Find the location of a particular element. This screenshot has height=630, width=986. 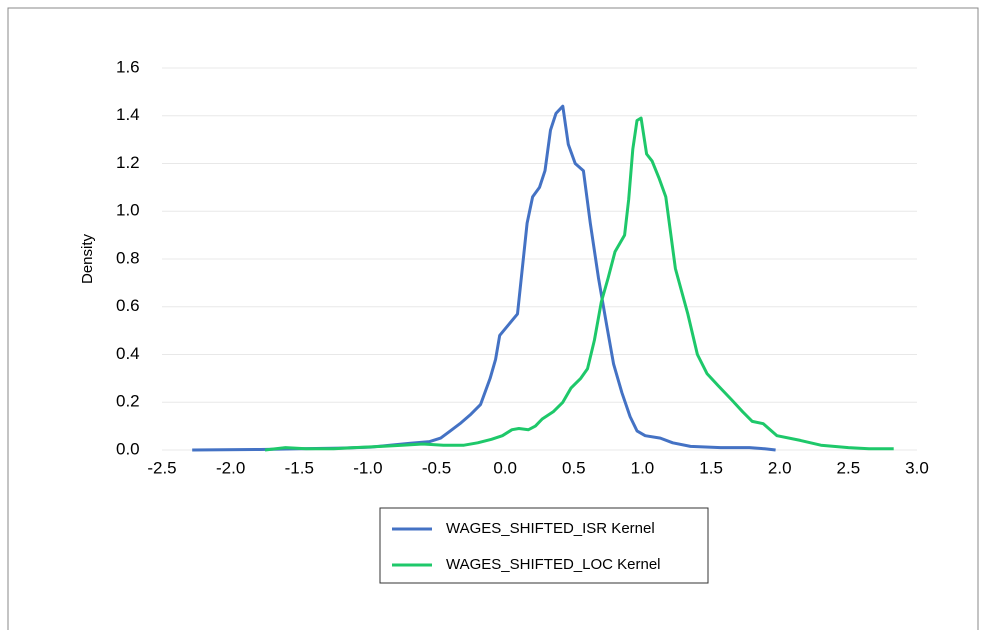

x-tick-label: -1.5 is located at coordinates (299, 467).